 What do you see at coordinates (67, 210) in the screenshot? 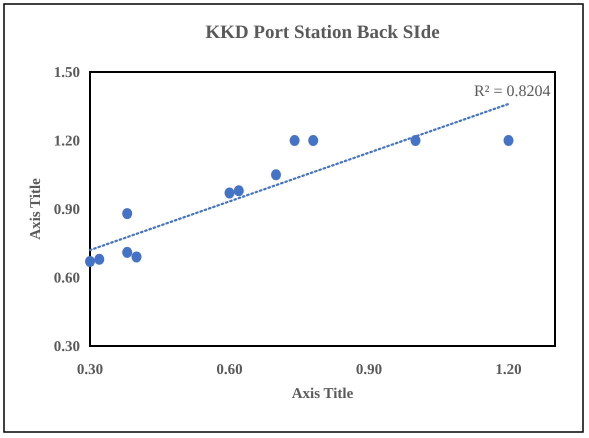
I see `y-tick-label: 0.90` at bounding box center [67, 210].